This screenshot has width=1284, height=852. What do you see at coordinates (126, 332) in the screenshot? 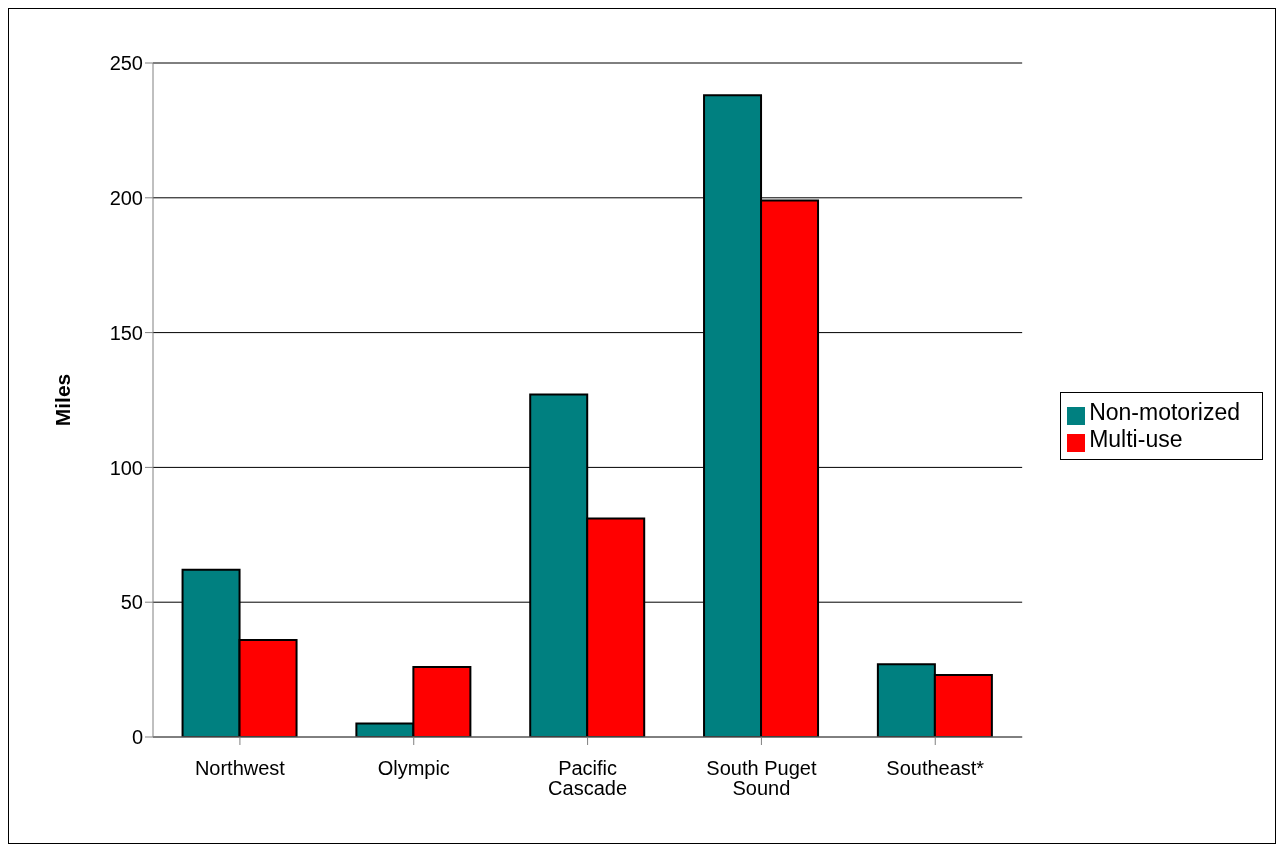
I see `y-tick-label: 150` at bounding box center [126, 332].